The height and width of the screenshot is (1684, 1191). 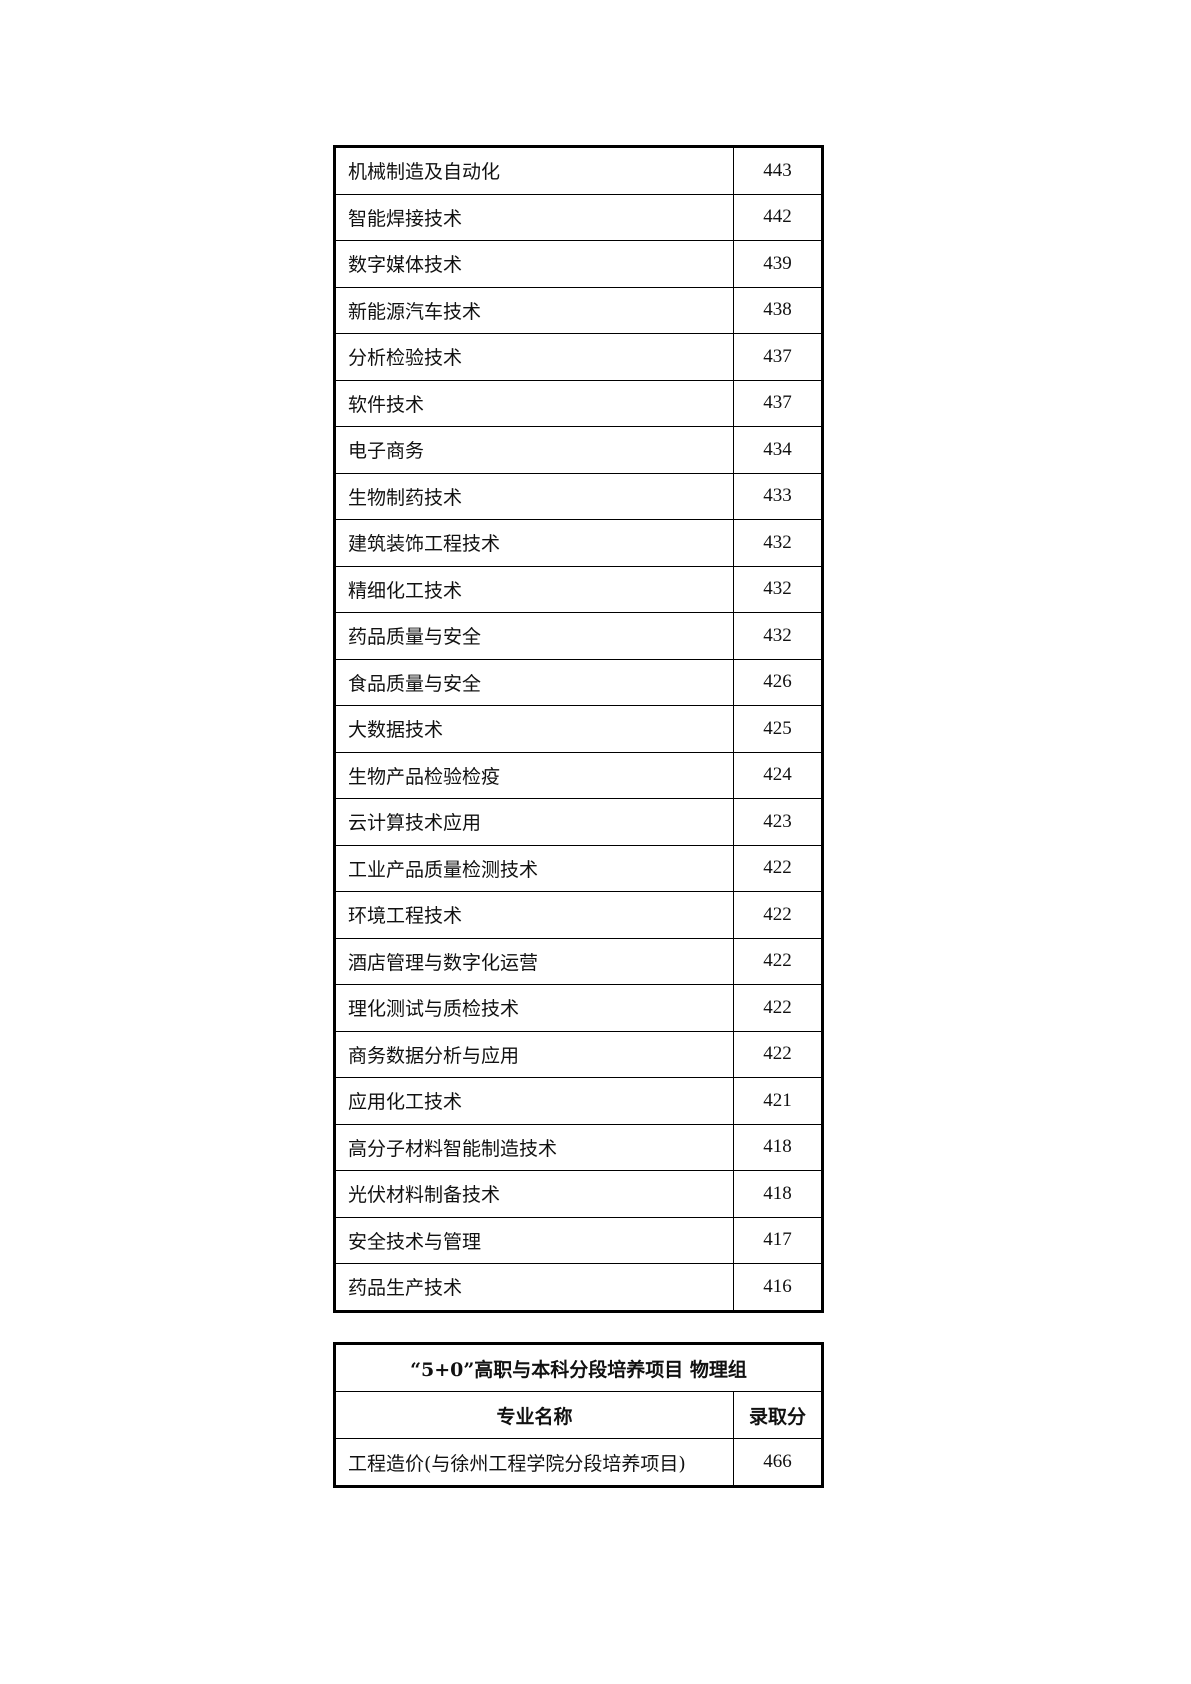 What do you see at coordinates (778, 496) in the screenshot?
I see `score: 433` at bounding box center [778, 496].